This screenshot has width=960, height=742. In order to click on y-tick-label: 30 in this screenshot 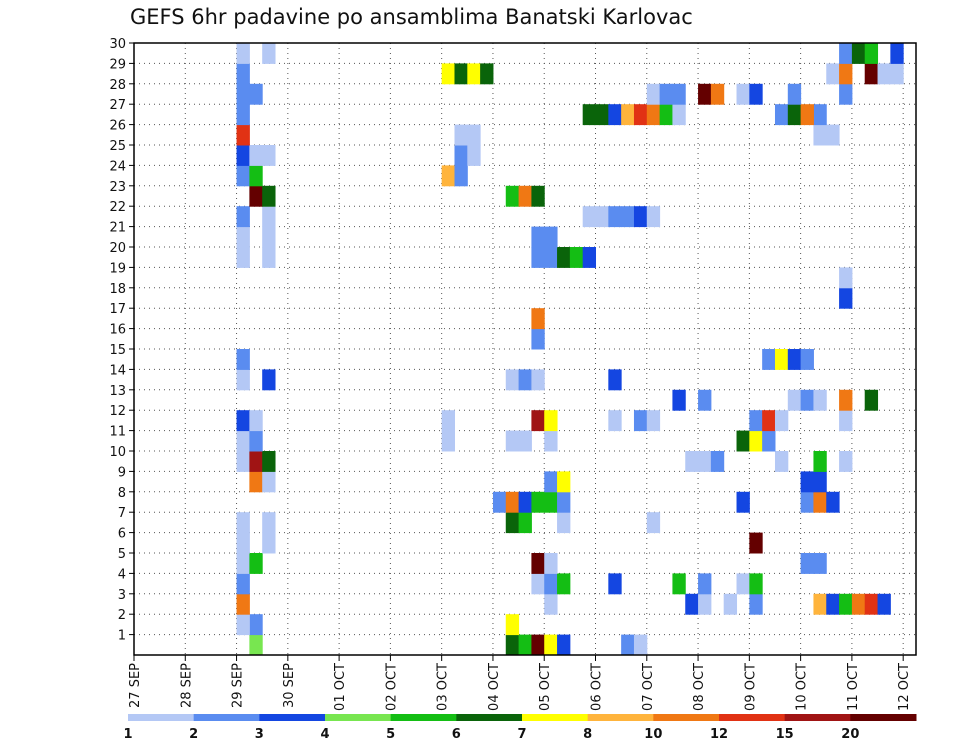, I will do `click(117, 44)`.